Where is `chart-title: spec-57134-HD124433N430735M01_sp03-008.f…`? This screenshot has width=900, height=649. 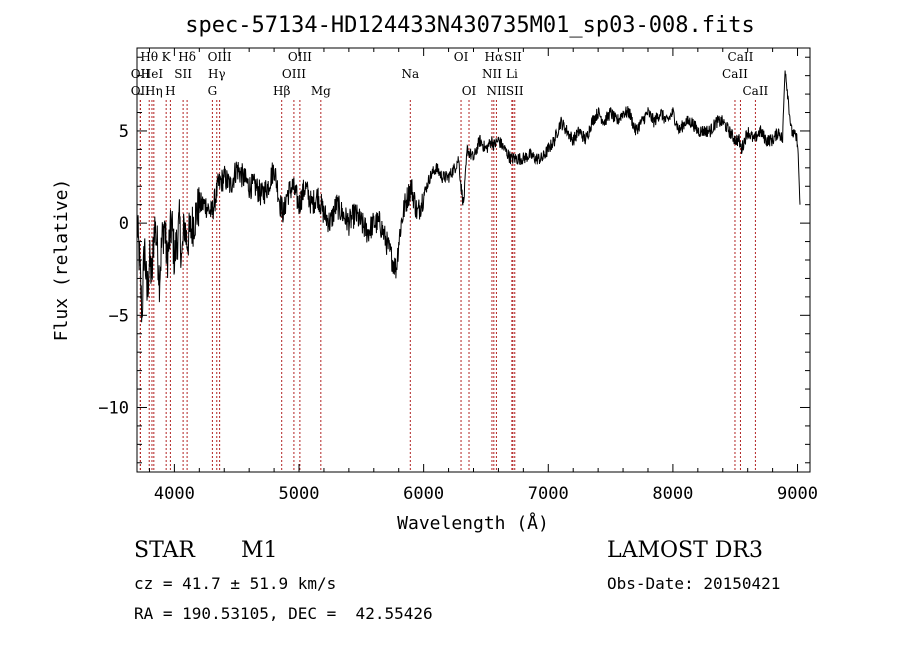 chart-title: spec-57134-HD124433N430735M01_sp03-008.f… is located at coordinates (470, 25).